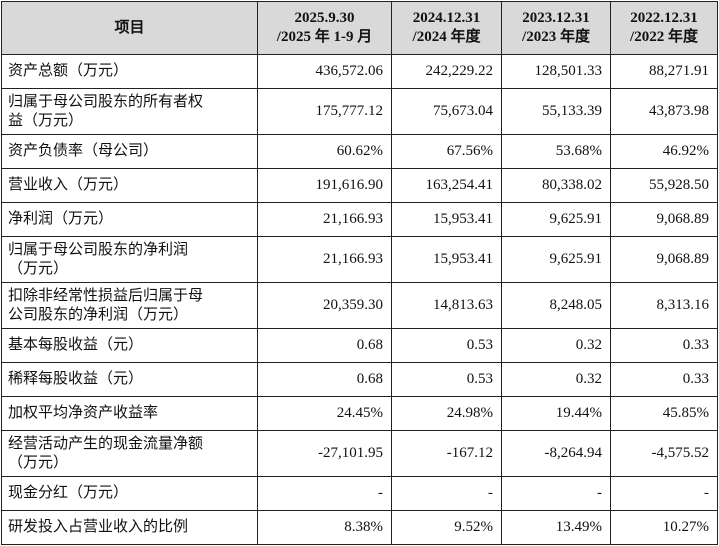 This screenshot has height=546, width=719. What do you see at coordinates (129, 453) in the screenshot?
I see `row-label: 经营活动产生的现金流量净额 （万元）` at bounding box center [129, 453].